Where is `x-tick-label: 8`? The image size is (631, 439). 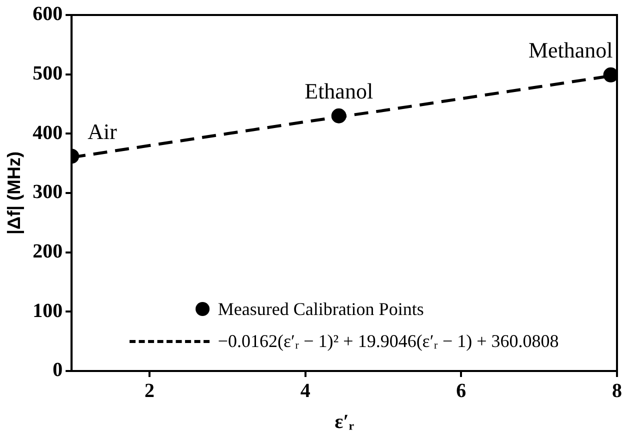 x-tick-label: 8 is located at coordinates (617, 391).